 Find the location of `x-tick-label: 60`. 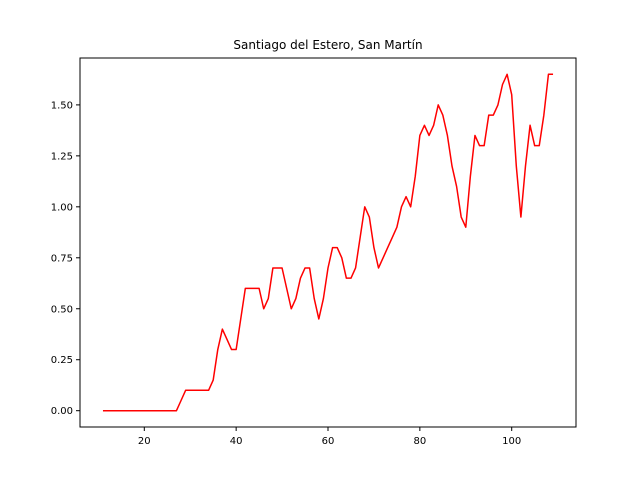

x-tick-label: 60 is located at coordinates (328, 441).